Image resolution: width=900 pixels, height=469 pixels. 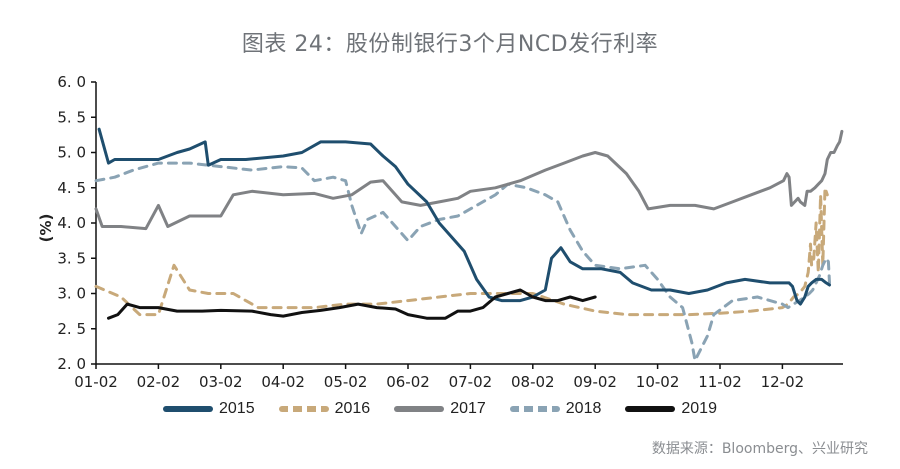 What do you see at coordinates (283, 382) in the screenshot?
I see `x-tick-label: 04-02` at bounding box center [283, 382].